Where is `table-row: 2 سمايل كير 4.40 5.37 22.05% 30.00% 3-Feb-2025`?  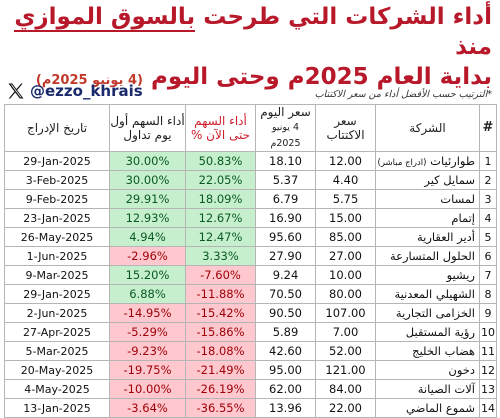 table-row: 2 سمايل كير 4.40 5.37 22.05% 30.00% 3-Feb-2025 is located at coordinates (250, 180).